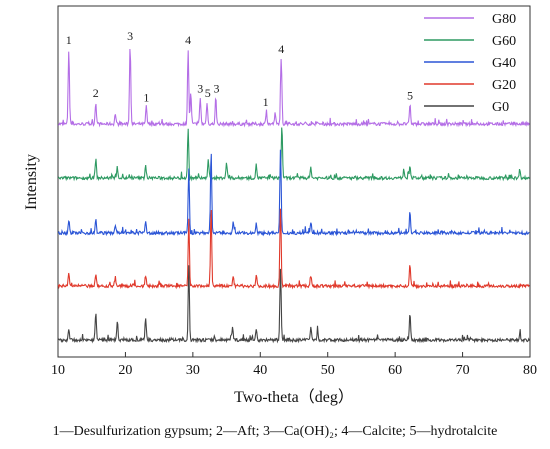 Image resolution: width=550 pixels, height=449 pixels. Describe the element at coordinates (293, 154) in the screenshot. I see `series-line-g60` at that location.